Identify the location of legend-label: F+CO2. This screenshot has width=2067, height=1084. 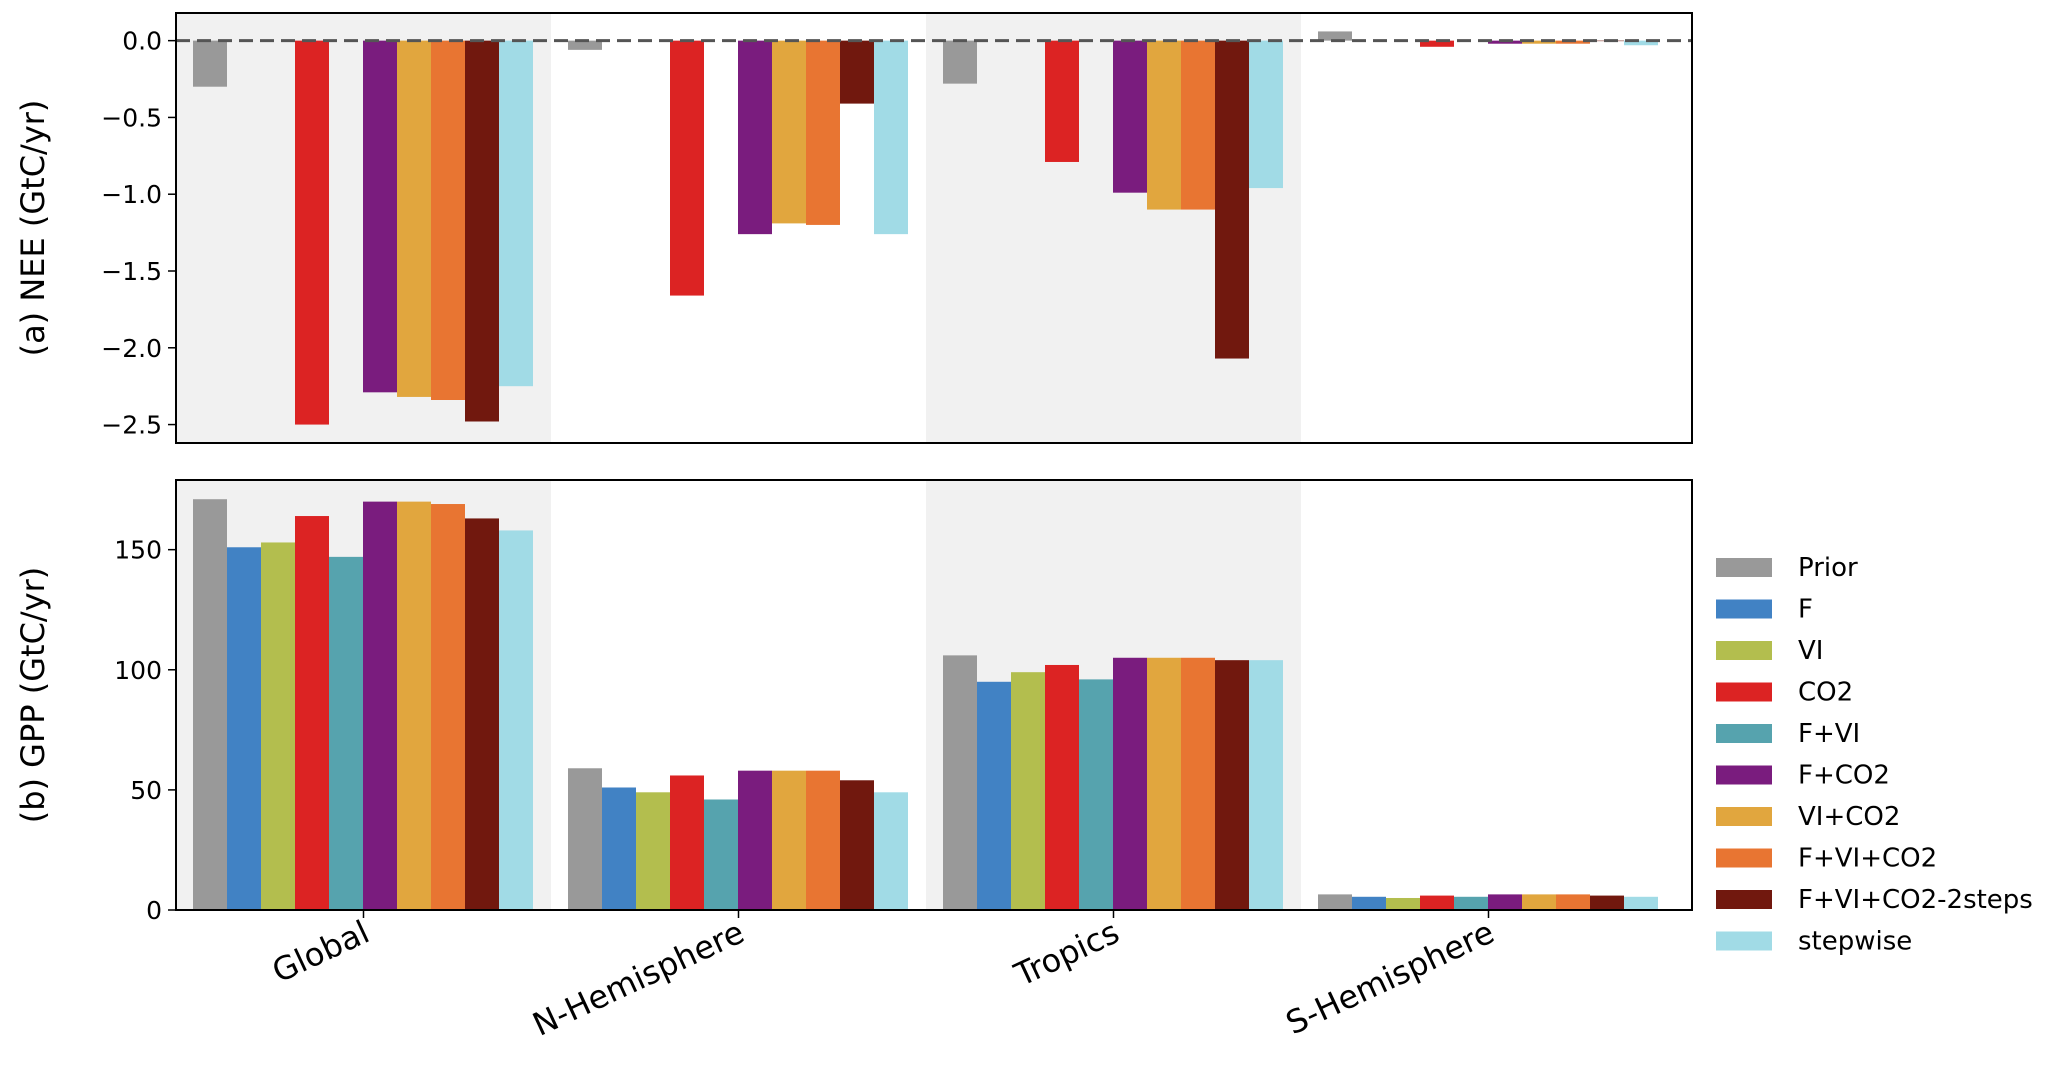
(1844, 776).